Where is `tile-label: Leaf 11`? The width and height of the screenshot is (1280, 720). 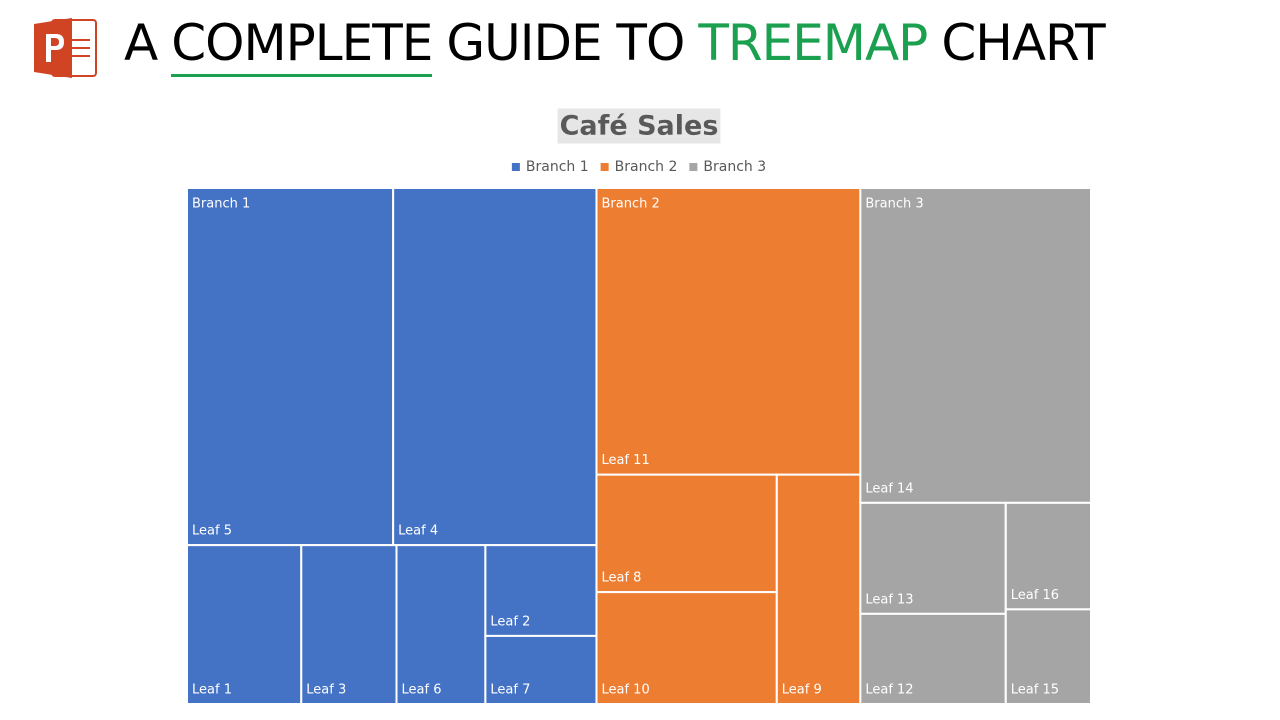 tile-label: Leaf 11 is located at coordinates (625, 460).